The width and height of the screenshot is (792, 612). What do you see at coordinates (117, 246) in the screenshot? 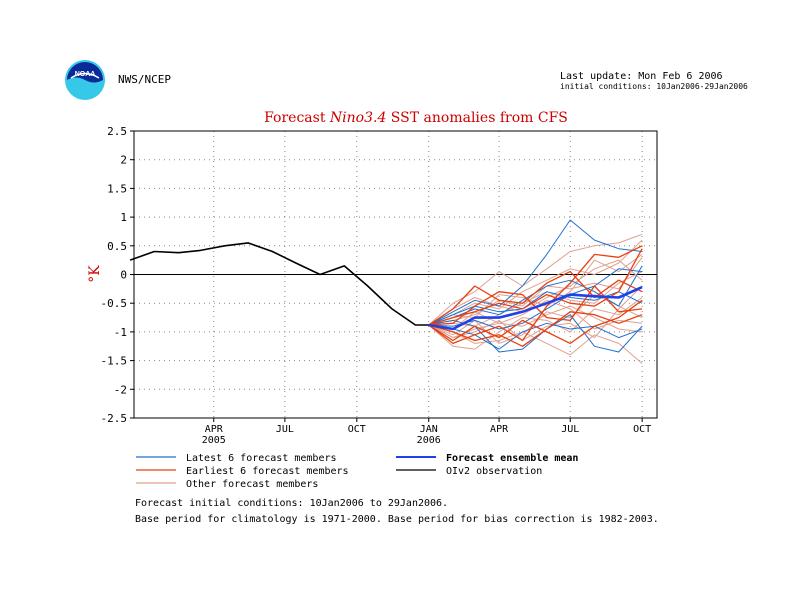
I see `y-tick-label: 0.5` at bounding box center [117, 246].